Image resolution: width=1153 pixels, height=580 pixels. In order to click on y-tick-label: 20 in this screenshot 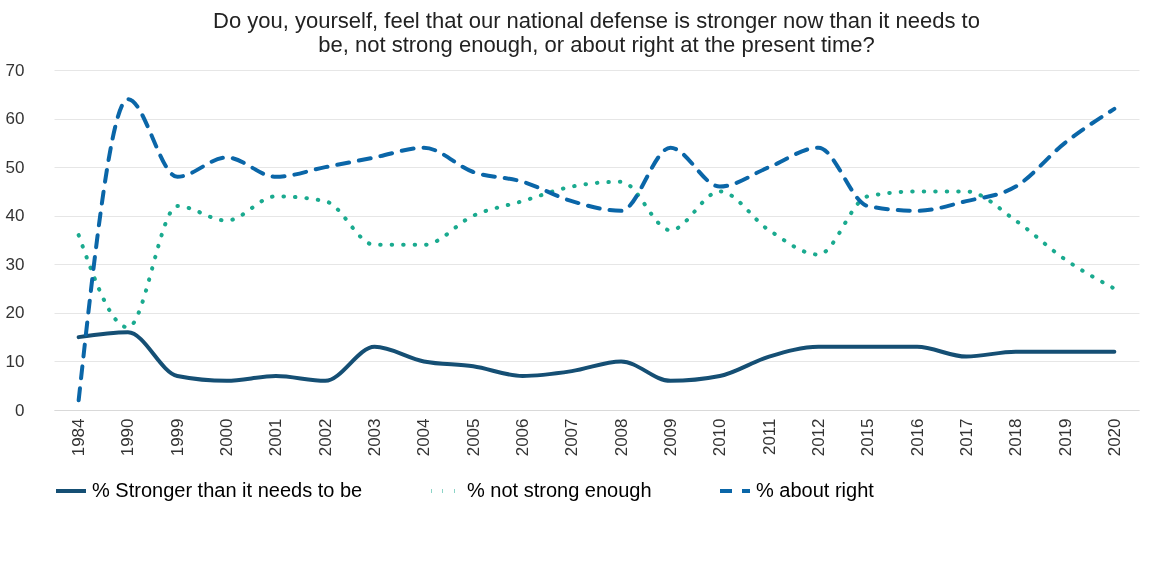, I will do `click(15, 313)`.